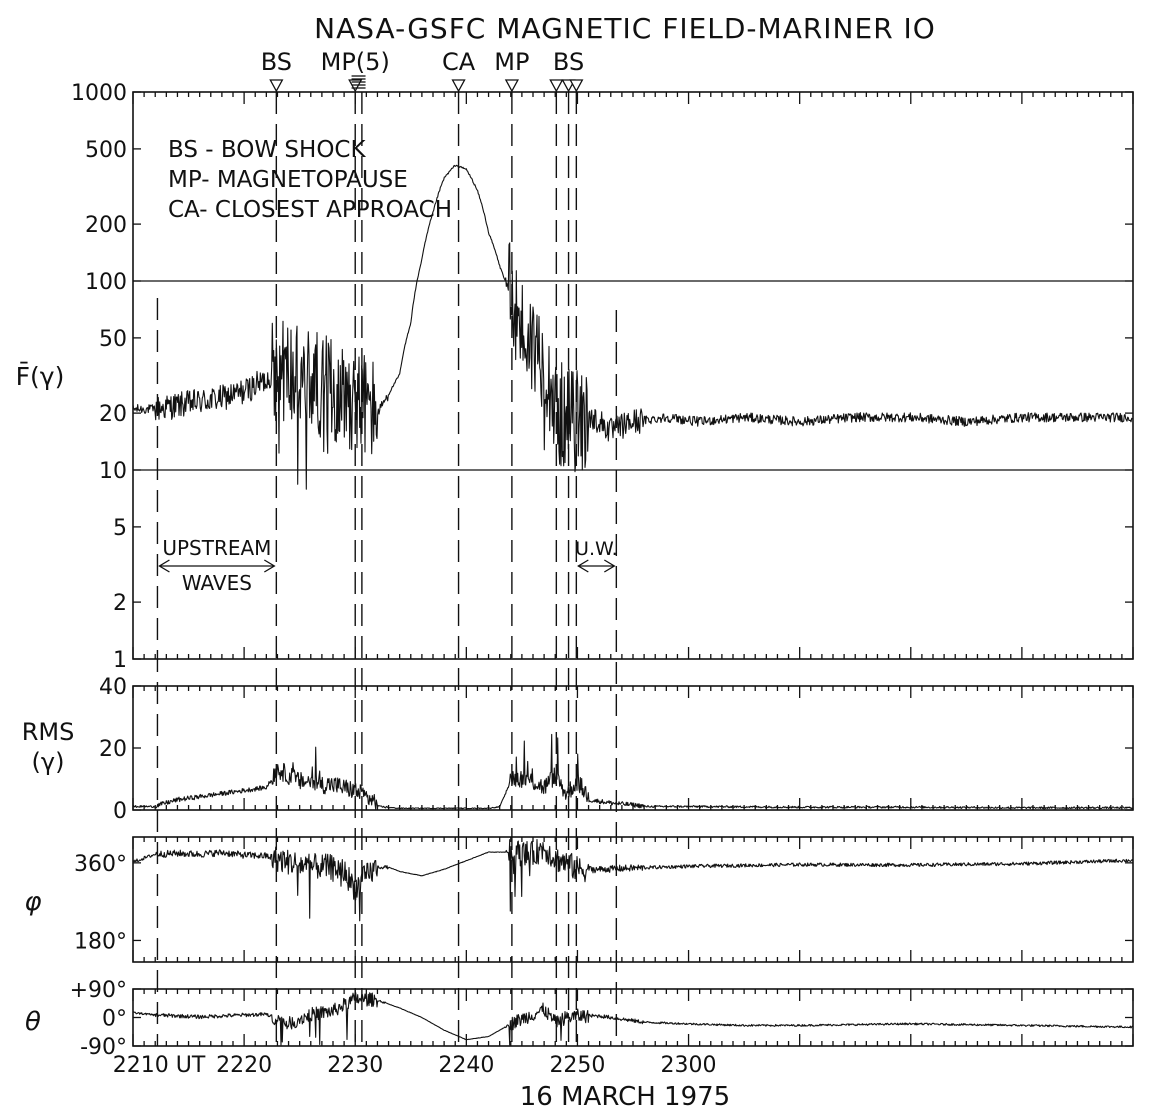  I want to click on y-tick-label: 1, so click(120, 660).